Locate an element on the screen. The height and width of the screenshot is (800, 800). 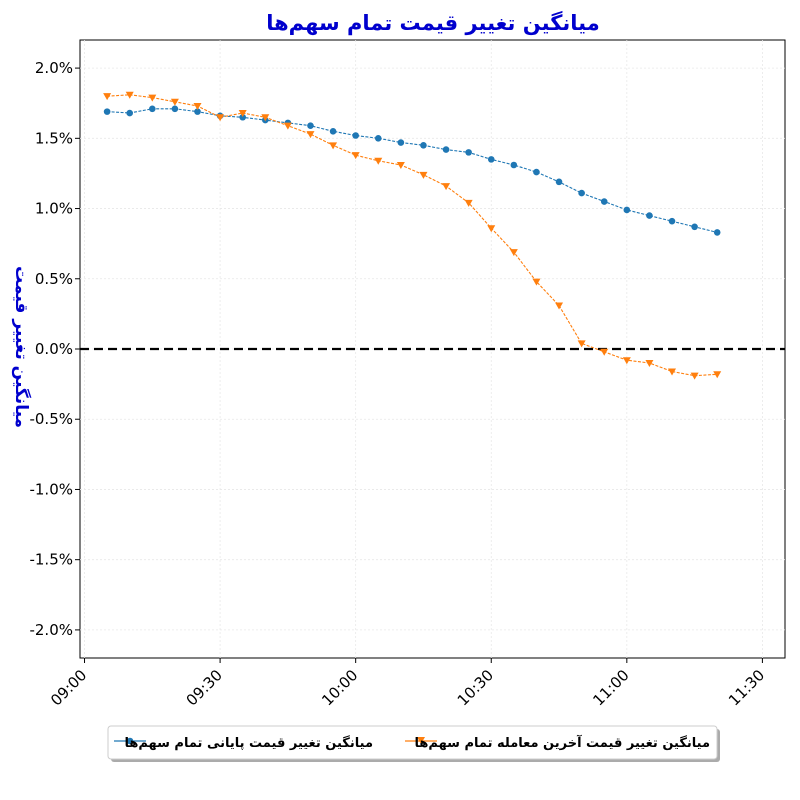
chart-title: میانگین تغییر قیمت تمام سهم‌ها is located at coordinates (433, 22).